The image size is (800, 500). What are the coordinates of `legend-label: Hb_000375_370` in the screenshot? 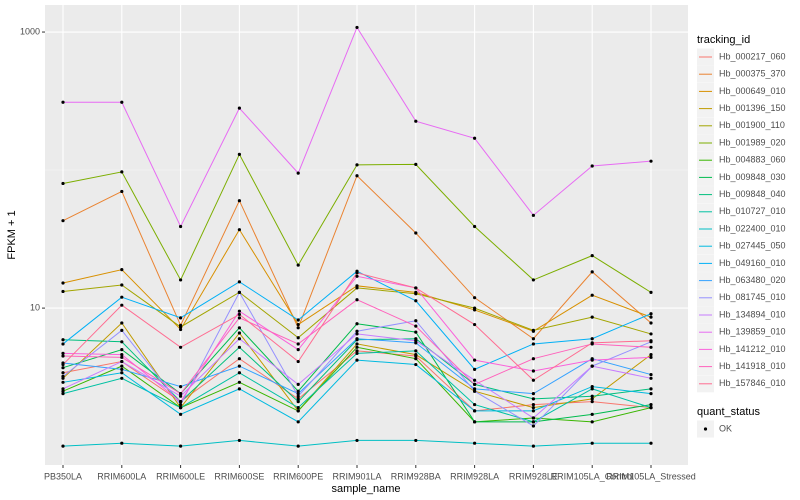 It's located at (752, 74).